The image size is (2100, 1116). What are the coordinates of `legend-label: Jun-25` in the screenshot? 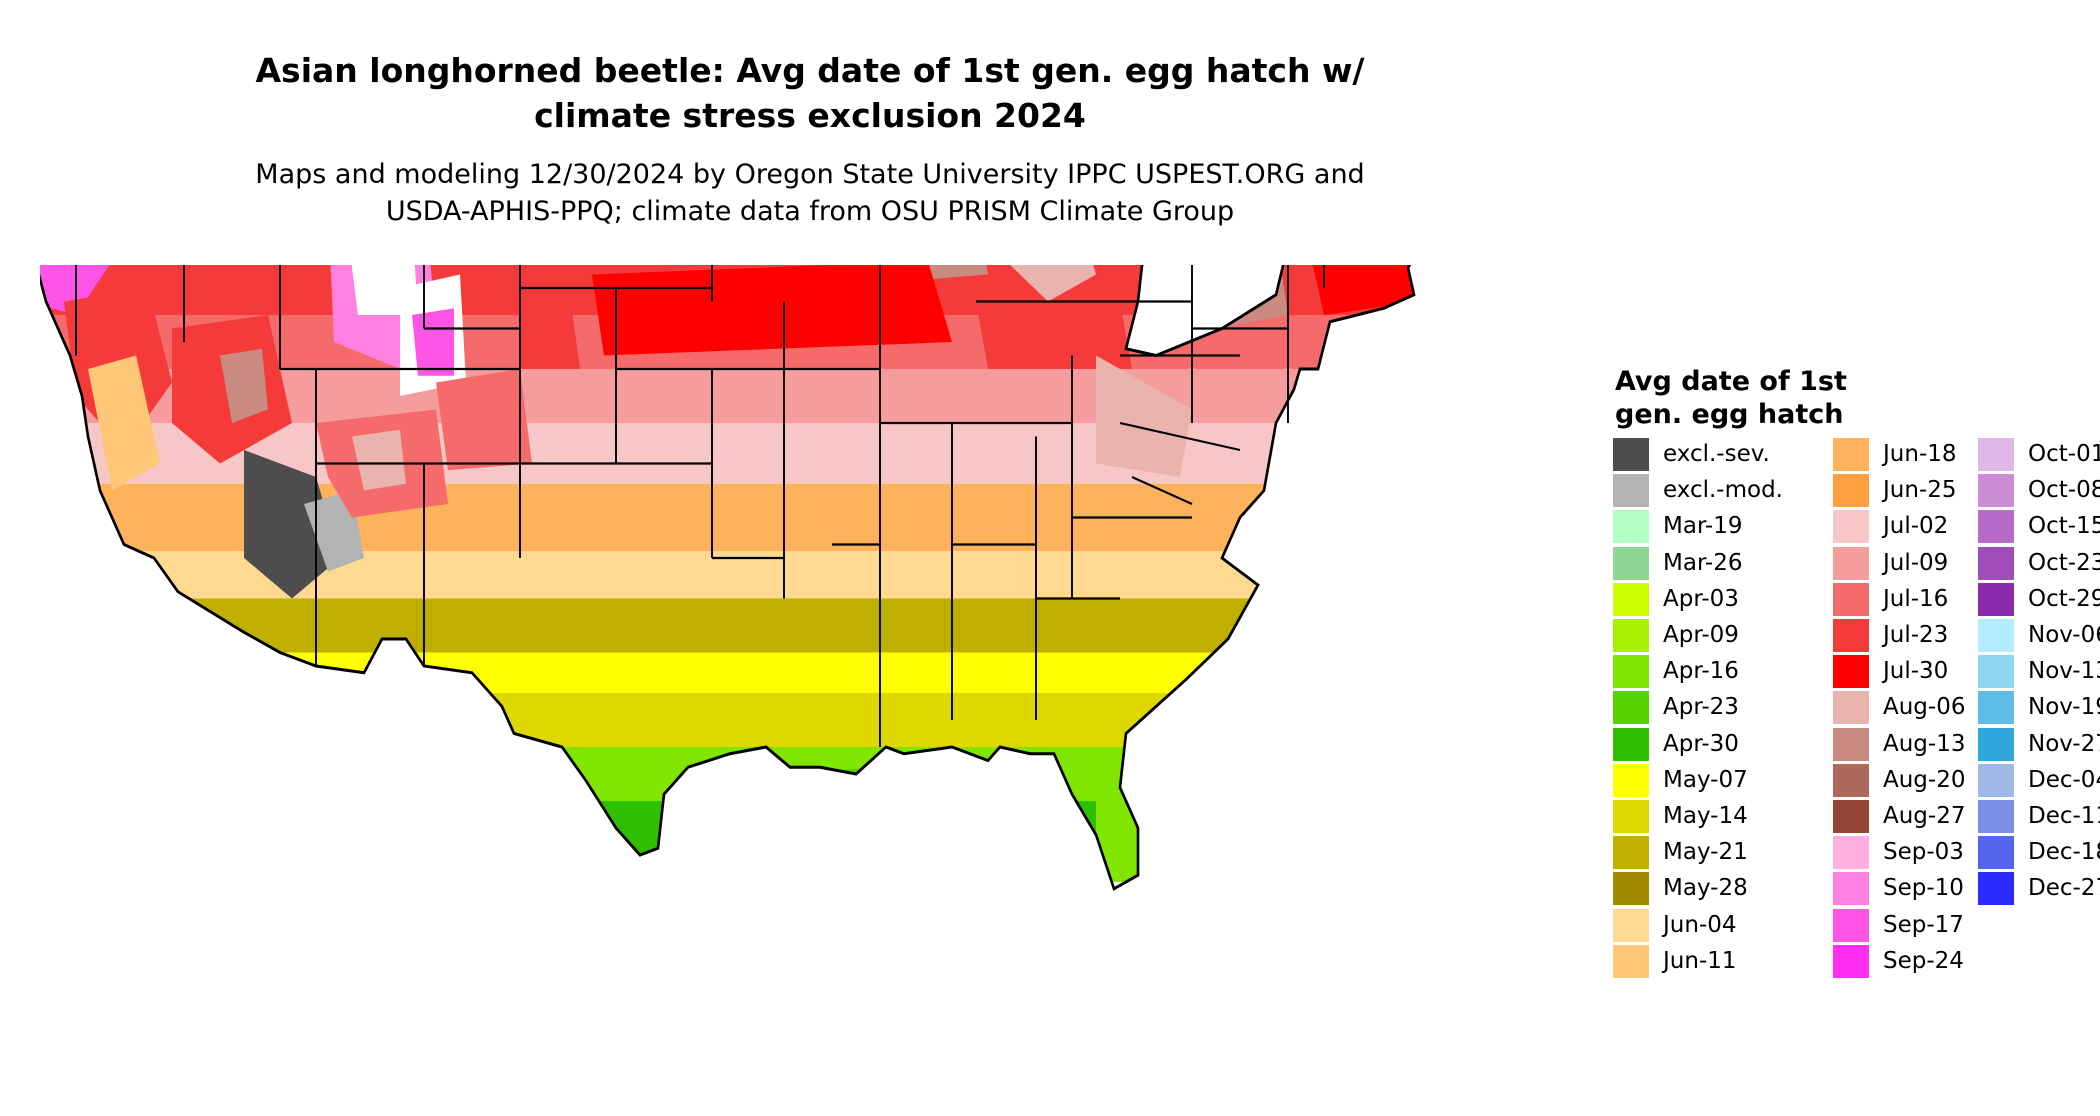 It's located at (1920, 490).